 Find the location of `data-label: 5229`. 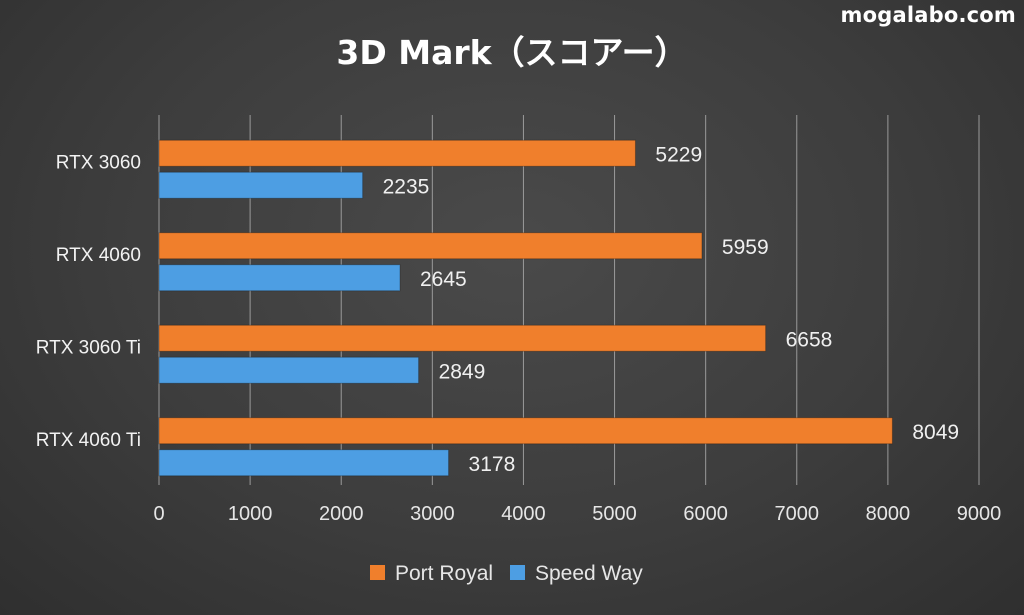

data-label: 5229 is located at coordinates (678, 154).